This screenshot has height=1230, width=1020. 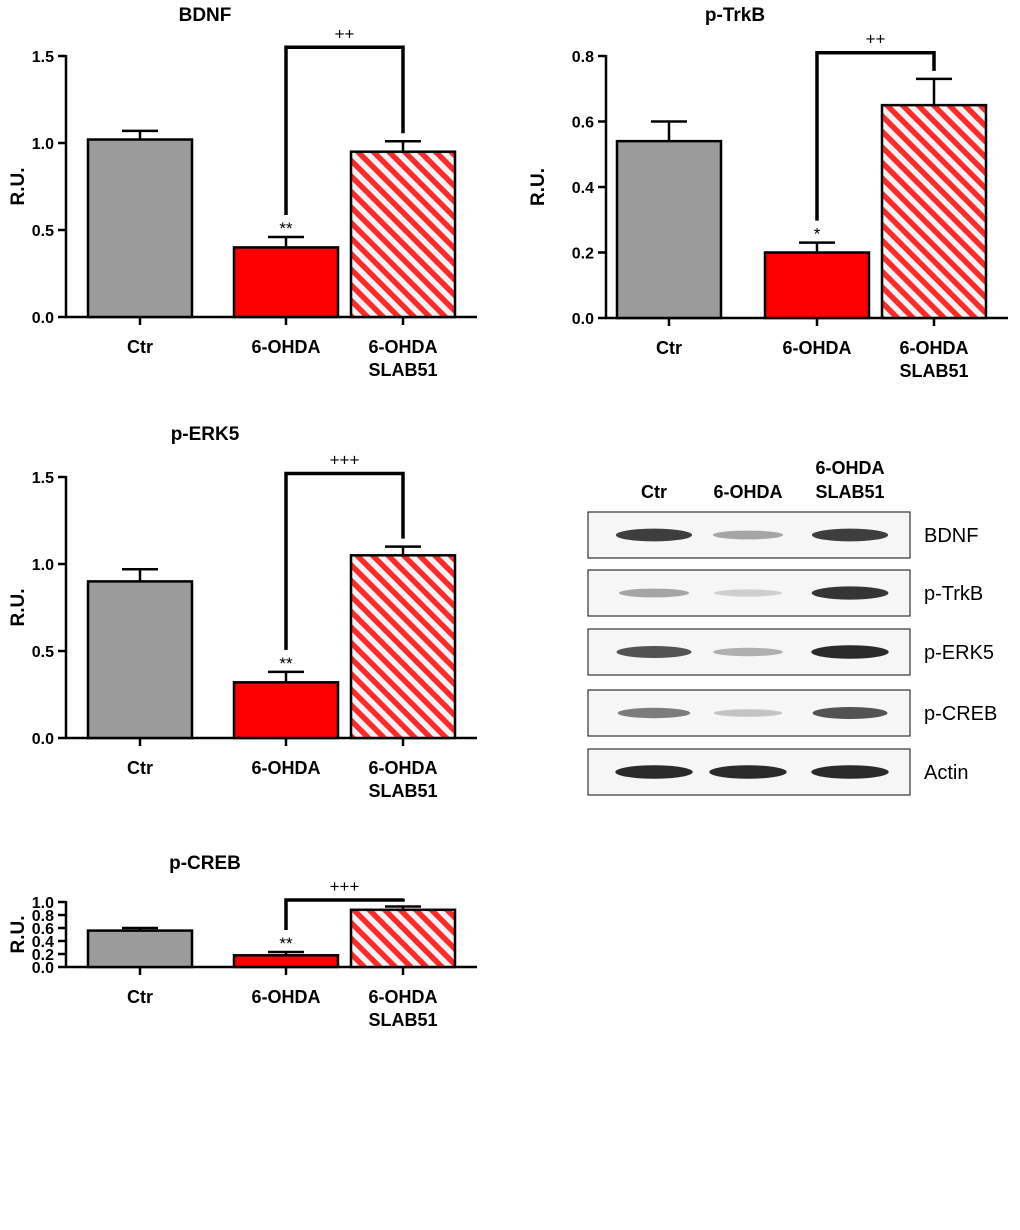 What do you see at coordinates (953, 594) in the screenshot?
I see `blot-row-label: p-TrkB` at bounding box center [953, 594].